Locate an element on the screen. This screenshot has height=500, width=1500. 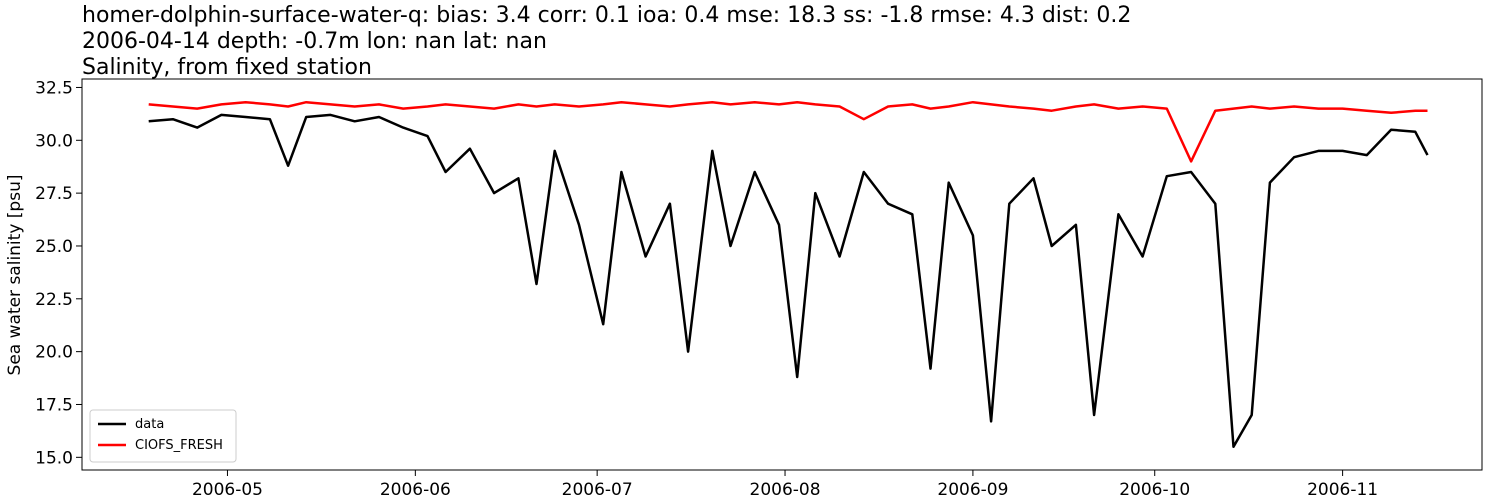
legend: data CIOFS_FRESH is located at coordinates (163, 436).